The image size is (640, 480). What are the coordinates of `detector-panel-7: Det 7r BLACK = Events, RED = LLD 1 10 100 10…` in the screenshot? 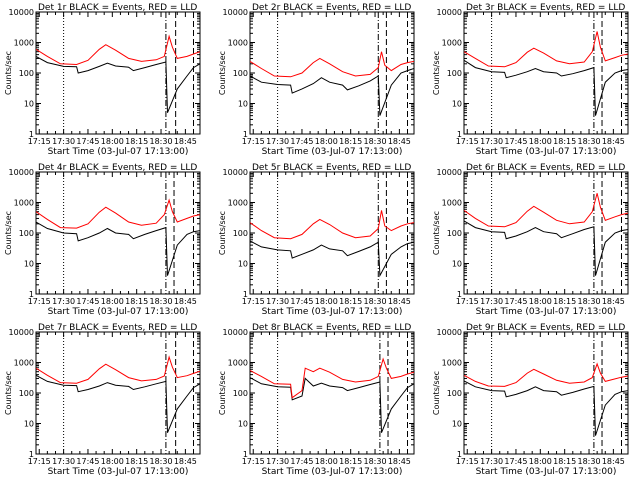 It's located at (102, 400).